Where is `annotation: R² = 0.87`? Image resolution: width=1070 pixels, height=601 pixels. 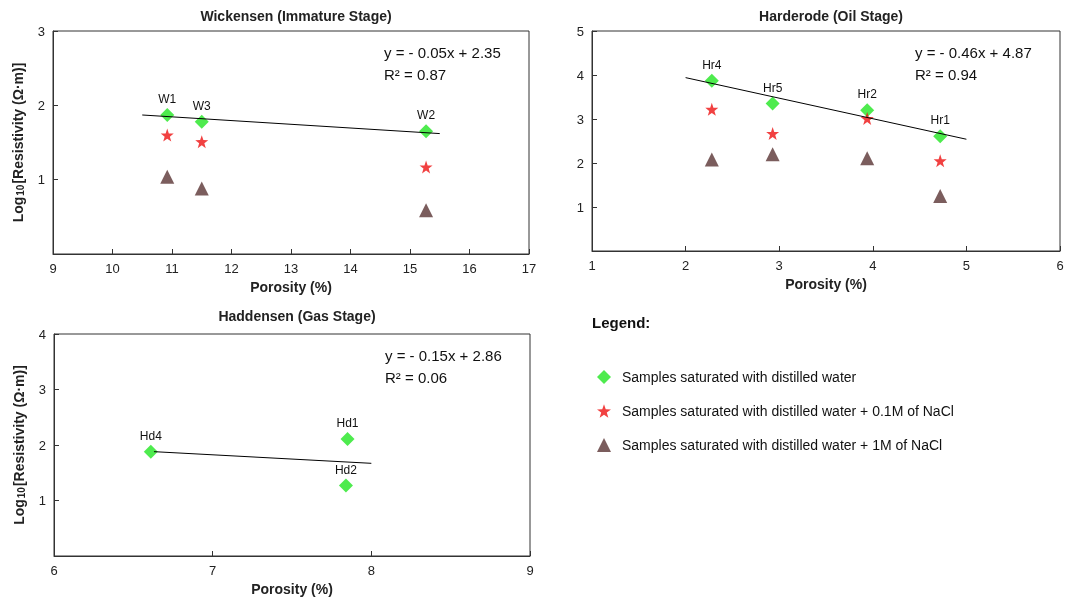
annotation: R² = 0.87 is located at coordinates (415, 74).